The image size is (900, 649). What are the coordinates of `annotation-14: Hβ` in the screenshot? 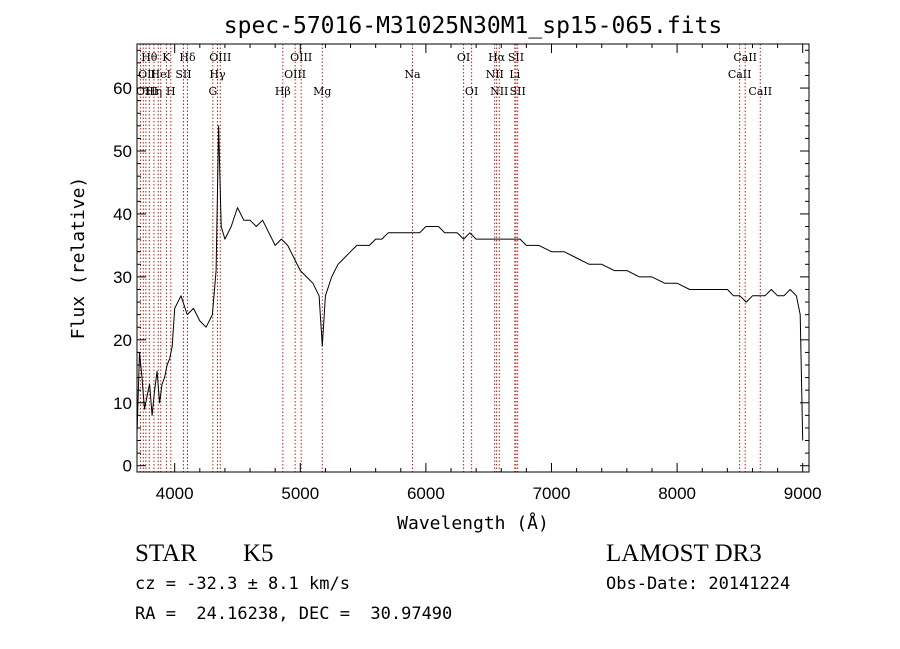 It's located at (283, 91).